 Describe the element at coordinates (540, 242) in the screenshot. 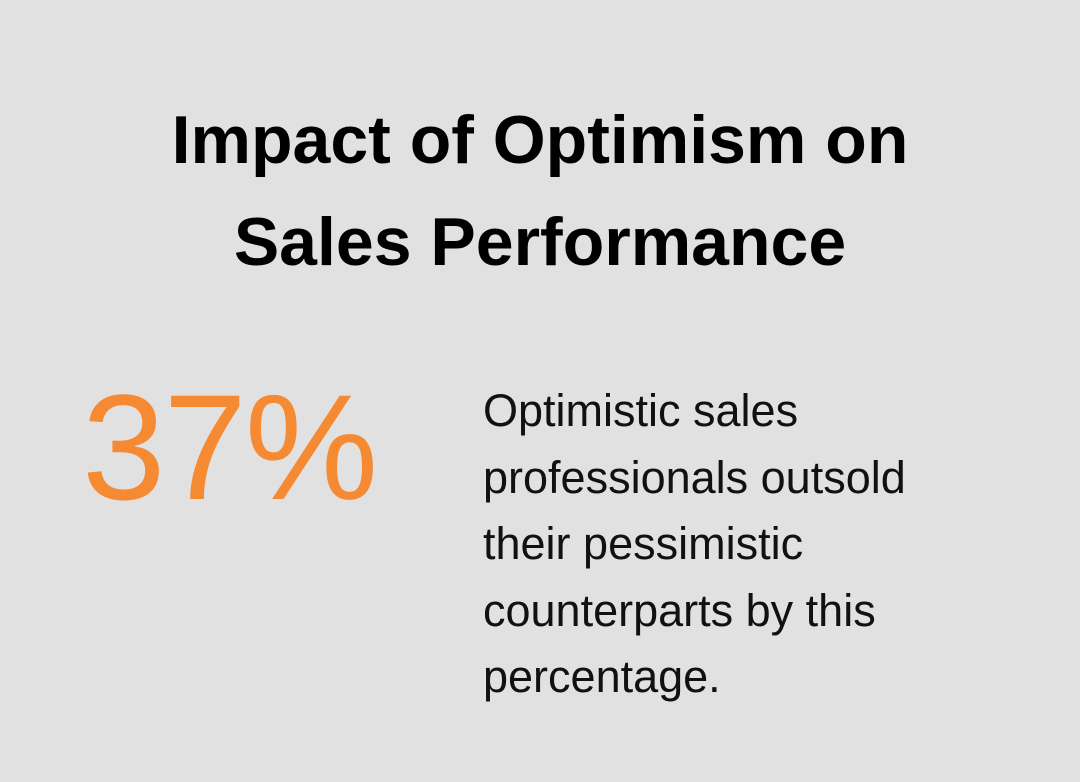

I see `title-line: Sales Performance` at that location.